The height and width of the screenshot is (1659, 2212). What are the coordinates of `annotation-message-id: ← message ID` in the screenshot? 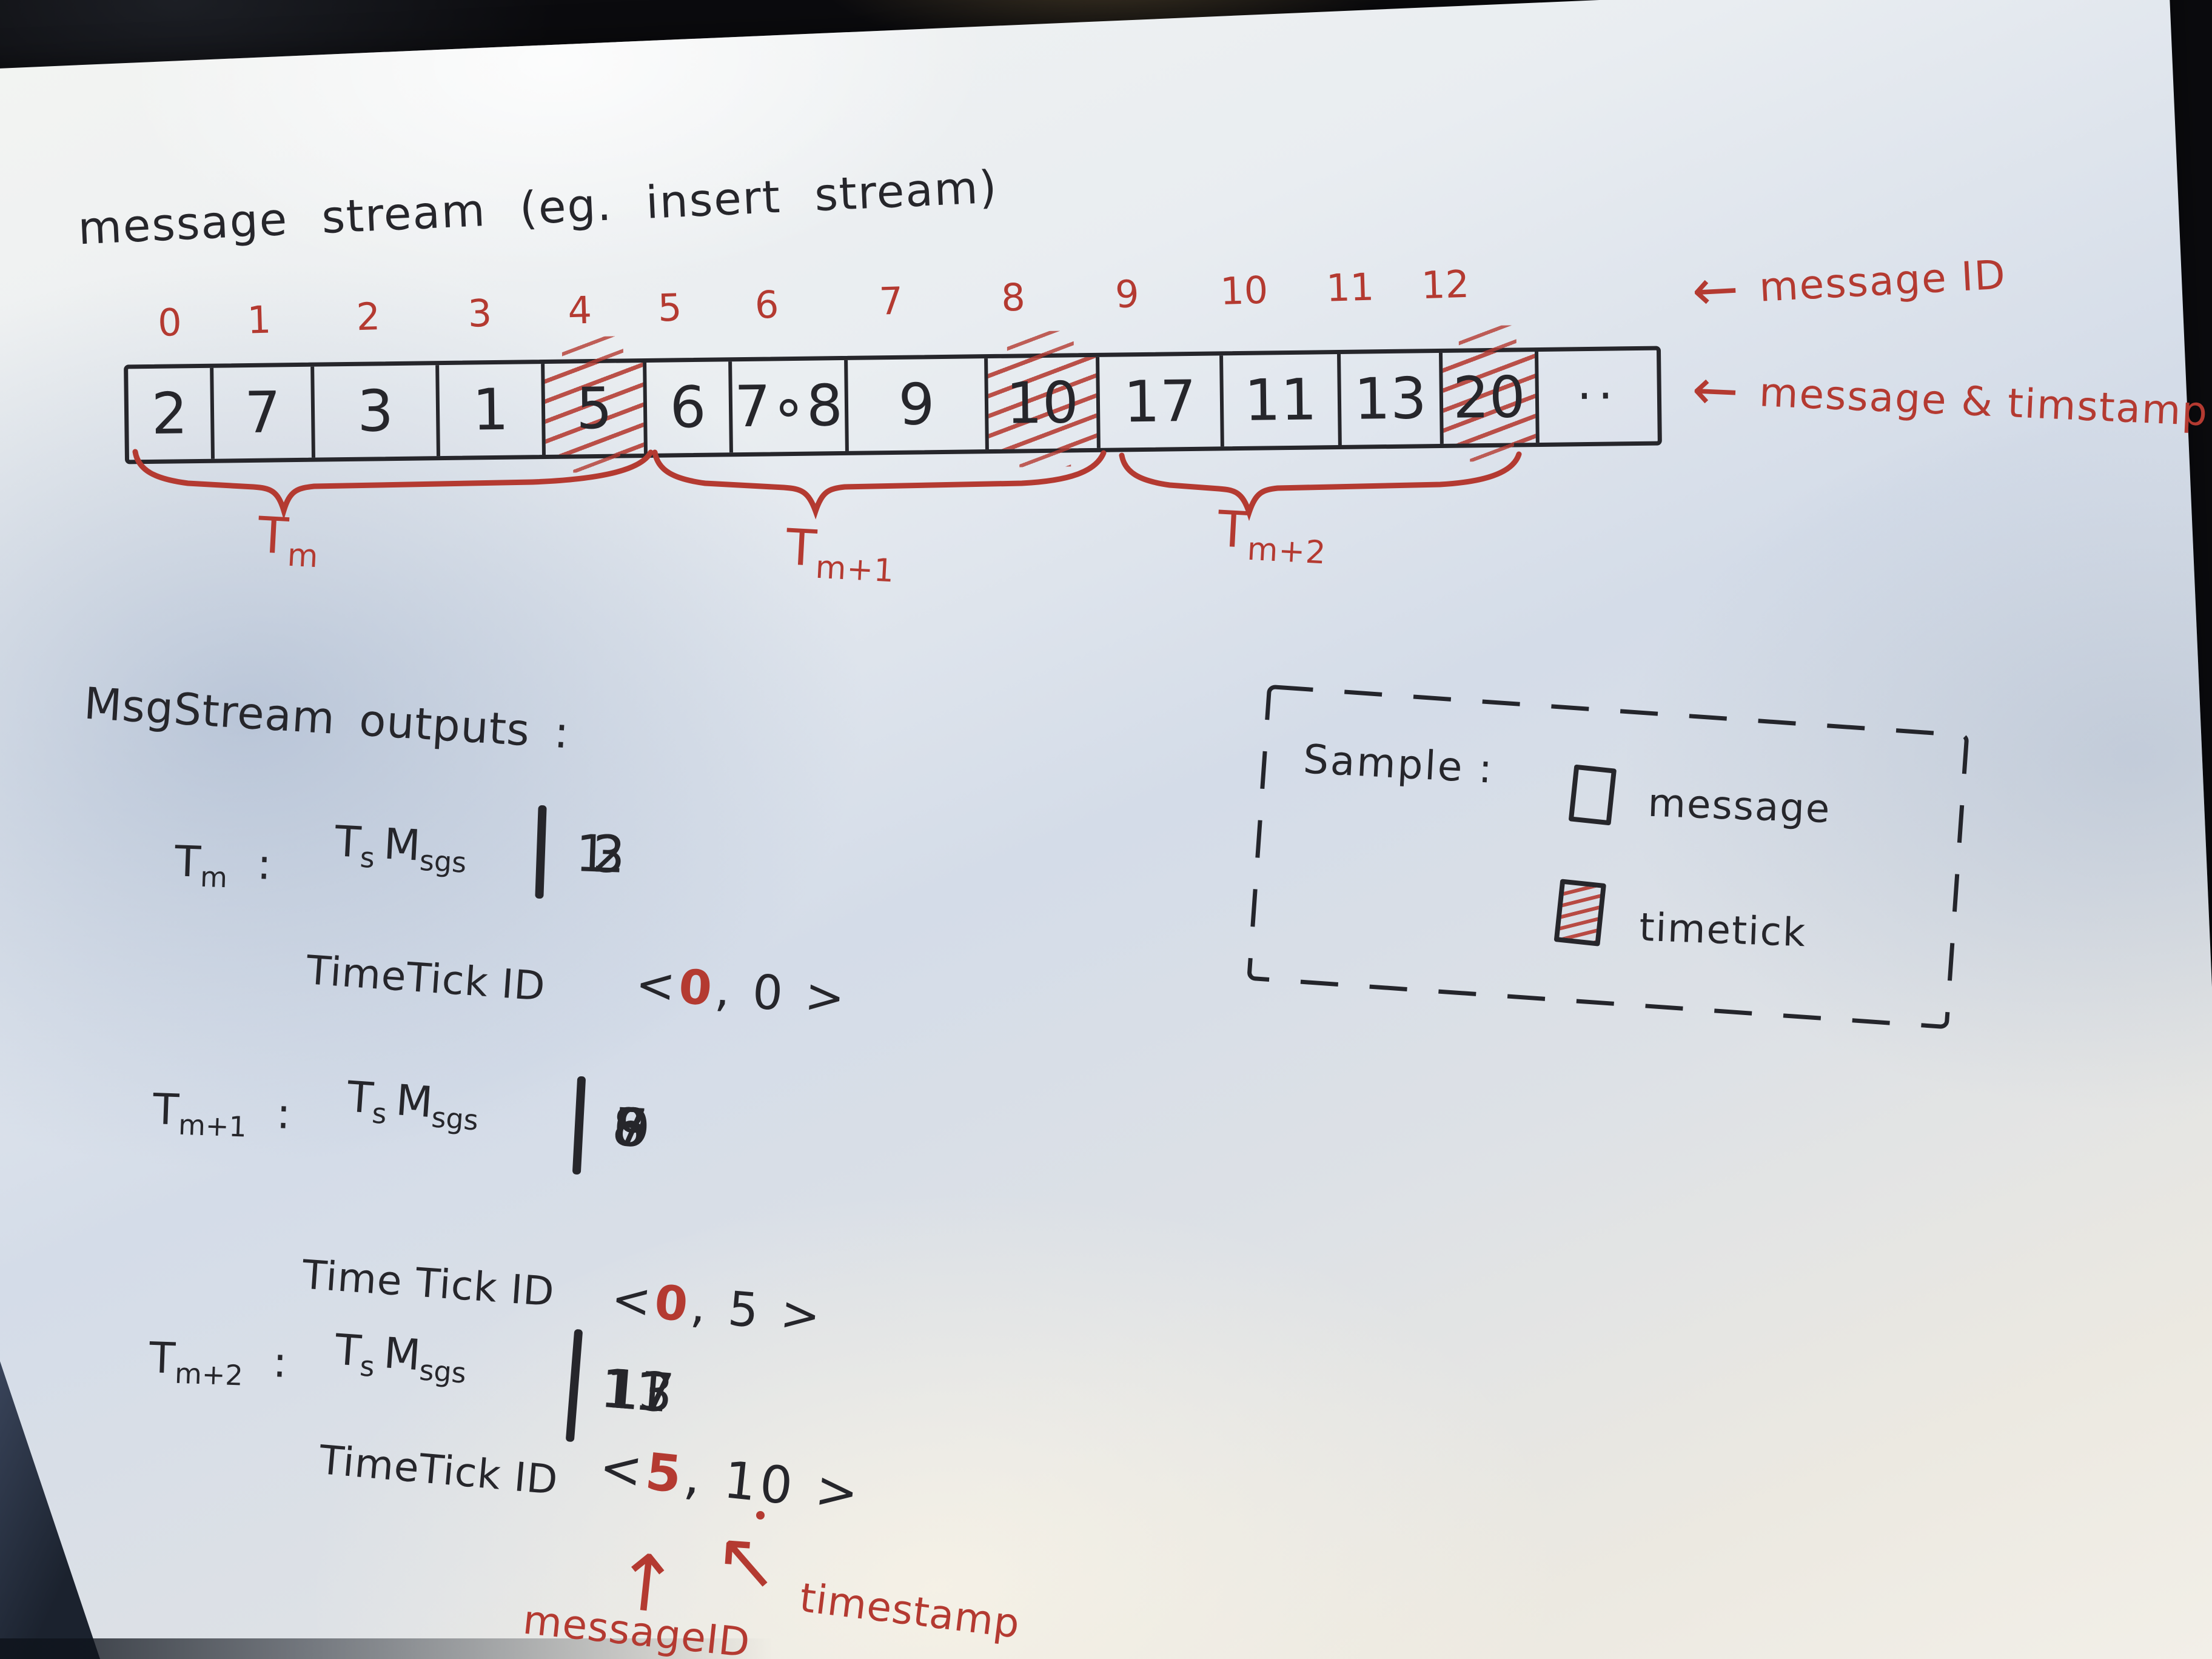 It's located at (1849, 287).